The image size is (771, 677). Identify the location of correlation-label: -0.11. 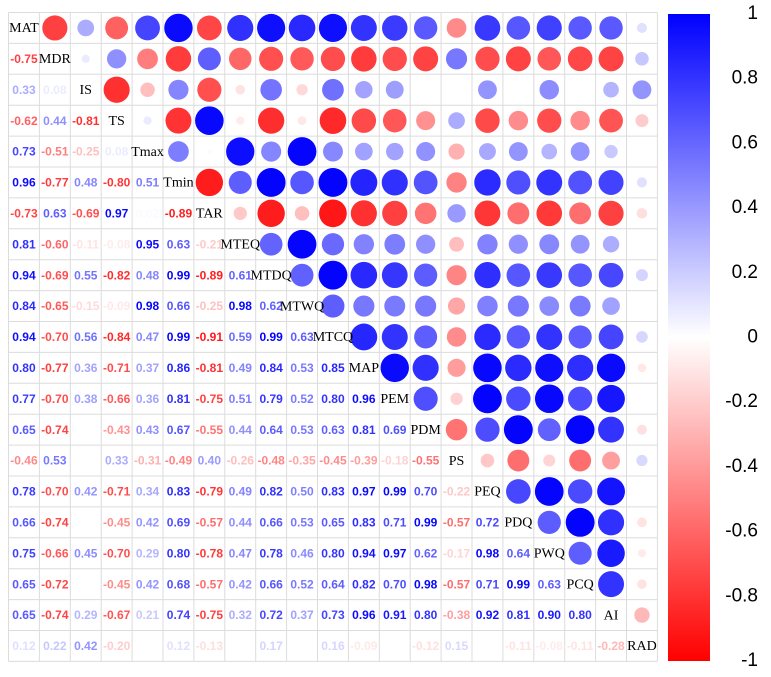
(518, 646).